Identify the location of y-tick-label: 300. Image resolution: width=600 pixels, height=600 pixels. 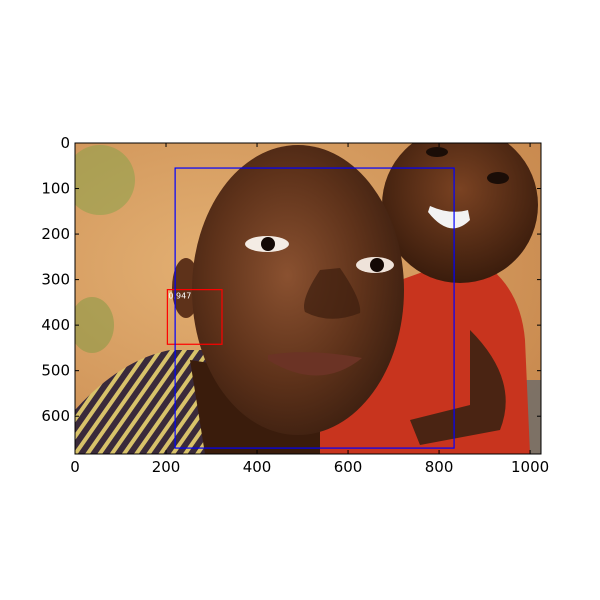
(55, 280).